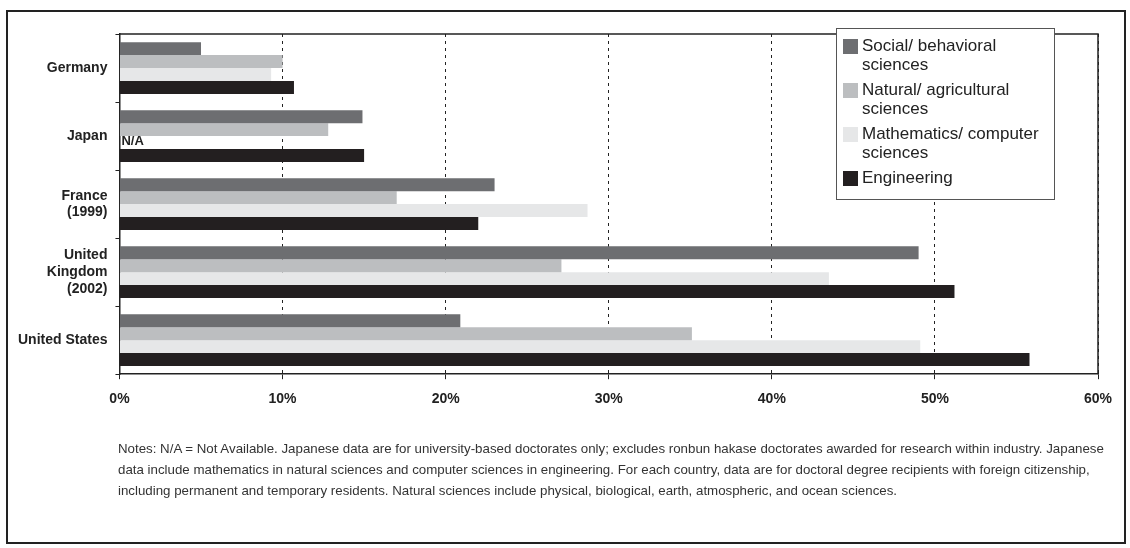 This screenshot has height=548, width=1130. I want to click on text: Notes: N/A = Not Available. Japanese data are for university-based doctorates only; excludes ronbun hakase doctorates awarded for research within industry. Japanese data include mathematics in natural sciences and computer sciences in engineering. For each country, data are for doctoral degree recipients with foreign citizenship, including permanent and temporary residents. Natural sciences include physical, biological, earth, atmospheric, and ocean sciences., so click(611, 470).